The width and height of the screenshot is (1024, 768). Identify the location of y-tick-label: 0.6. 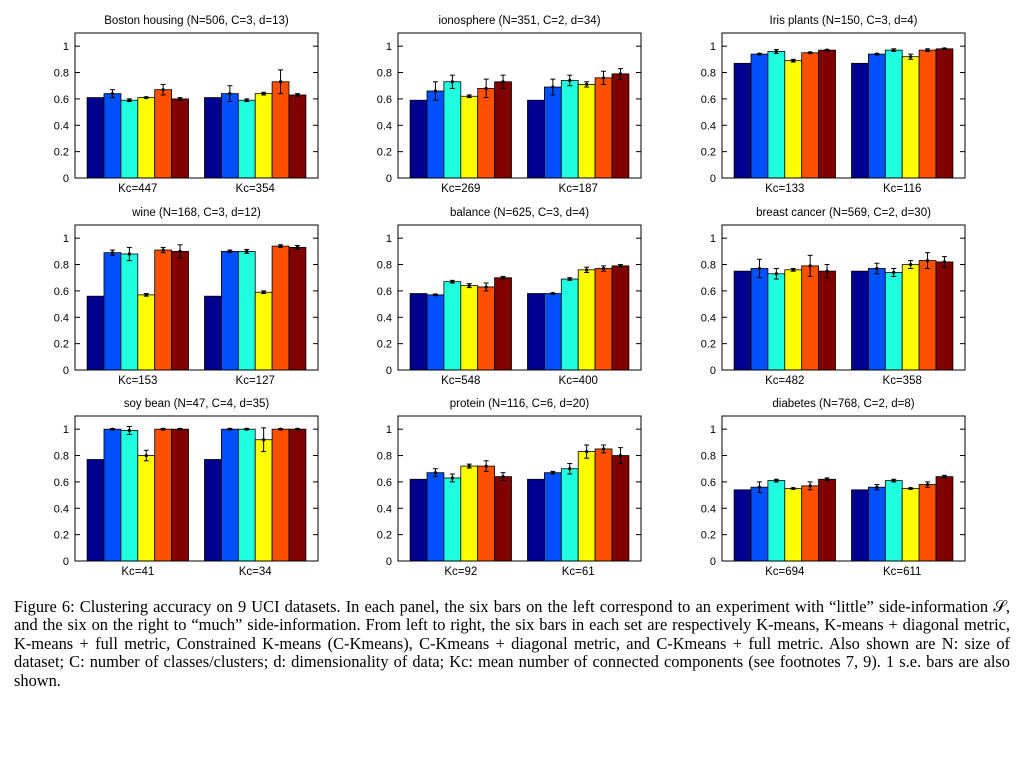
(384, 483).